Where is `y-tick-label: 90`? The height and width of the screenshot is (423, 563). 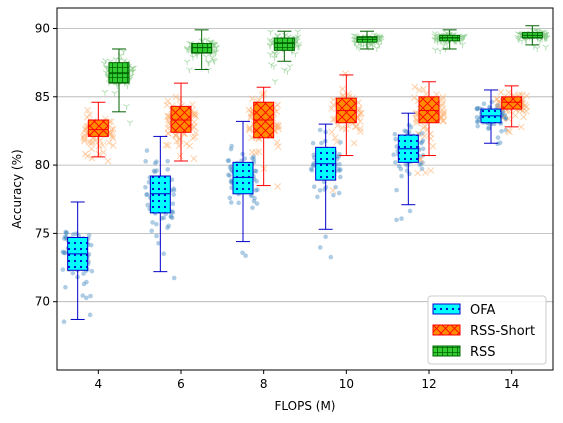
y-tick-label: 90 is located at coordinates (42, 28).